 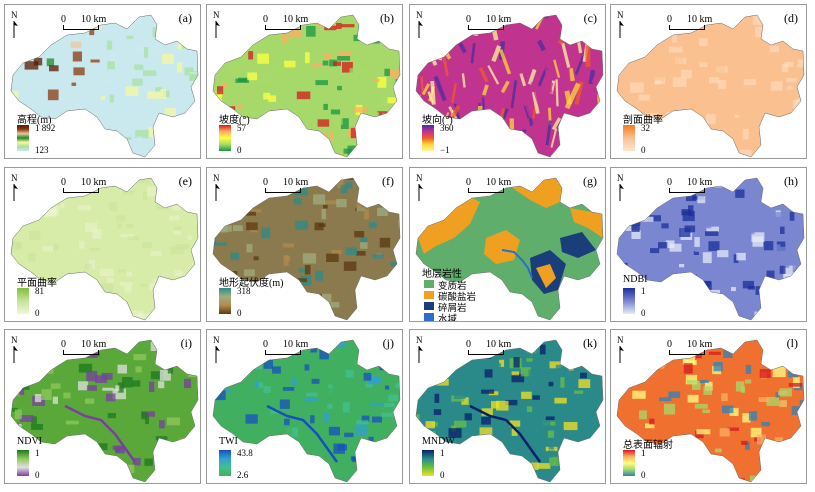 I want to click on legend-title: 总表面辐射, so click(x=648, y=445).